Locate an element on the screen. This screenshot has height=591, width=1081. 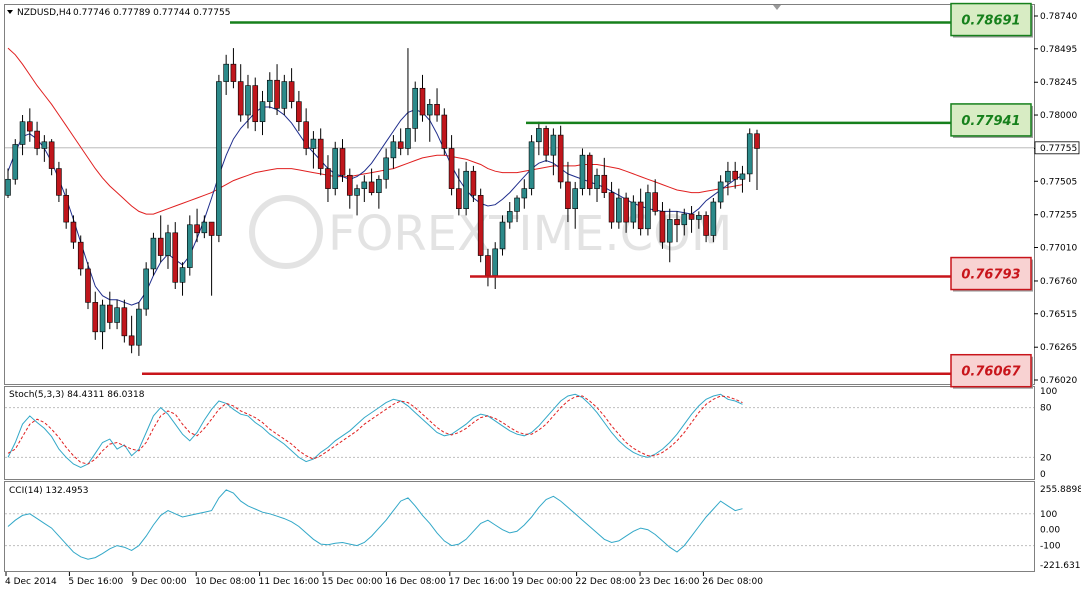
time-tick-label: 19 Dec 00:00 is located at coordinates (542, 582).